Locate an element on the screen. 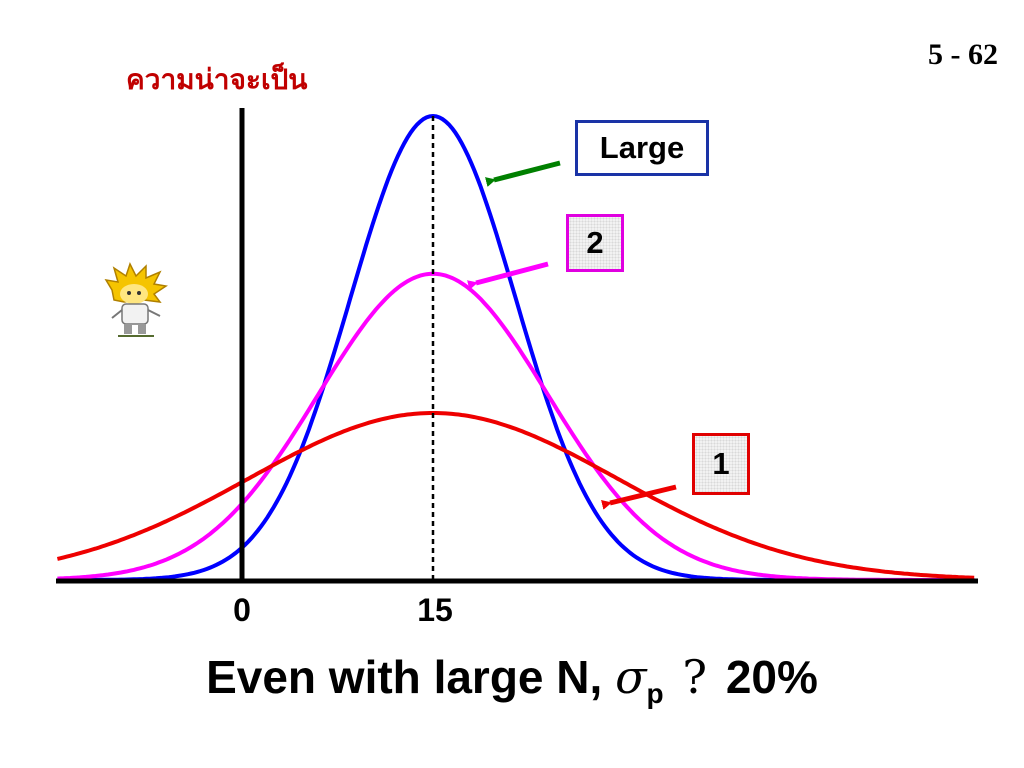 This screenshot has height=768, width=1024. legend-box-1: 1 is located at coordinates (721, 464).